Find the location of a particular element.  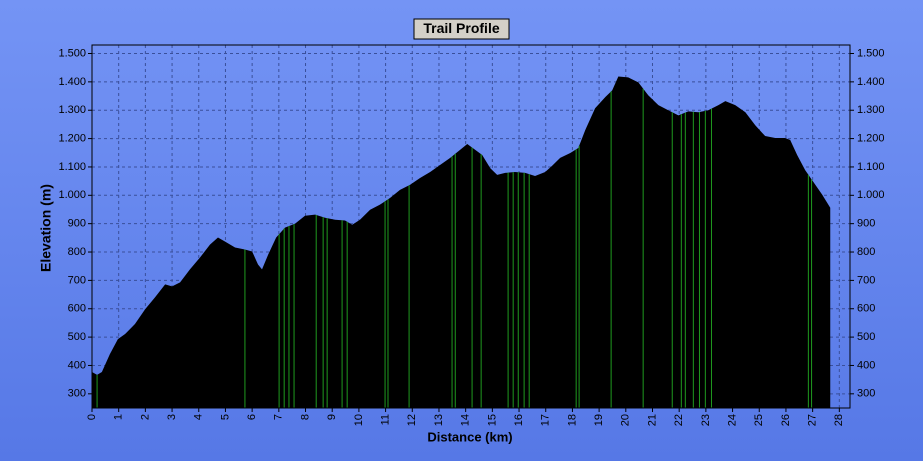

x-tick-label: 23 is located at coordinates (706, 420).